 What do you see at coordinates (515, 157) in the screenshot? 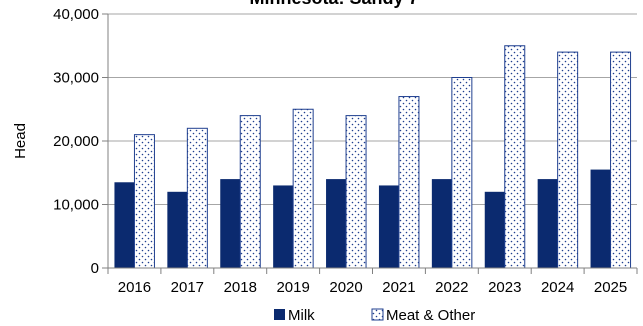
I see `bar-meat-other-2023` at bounding box center [515, 157].